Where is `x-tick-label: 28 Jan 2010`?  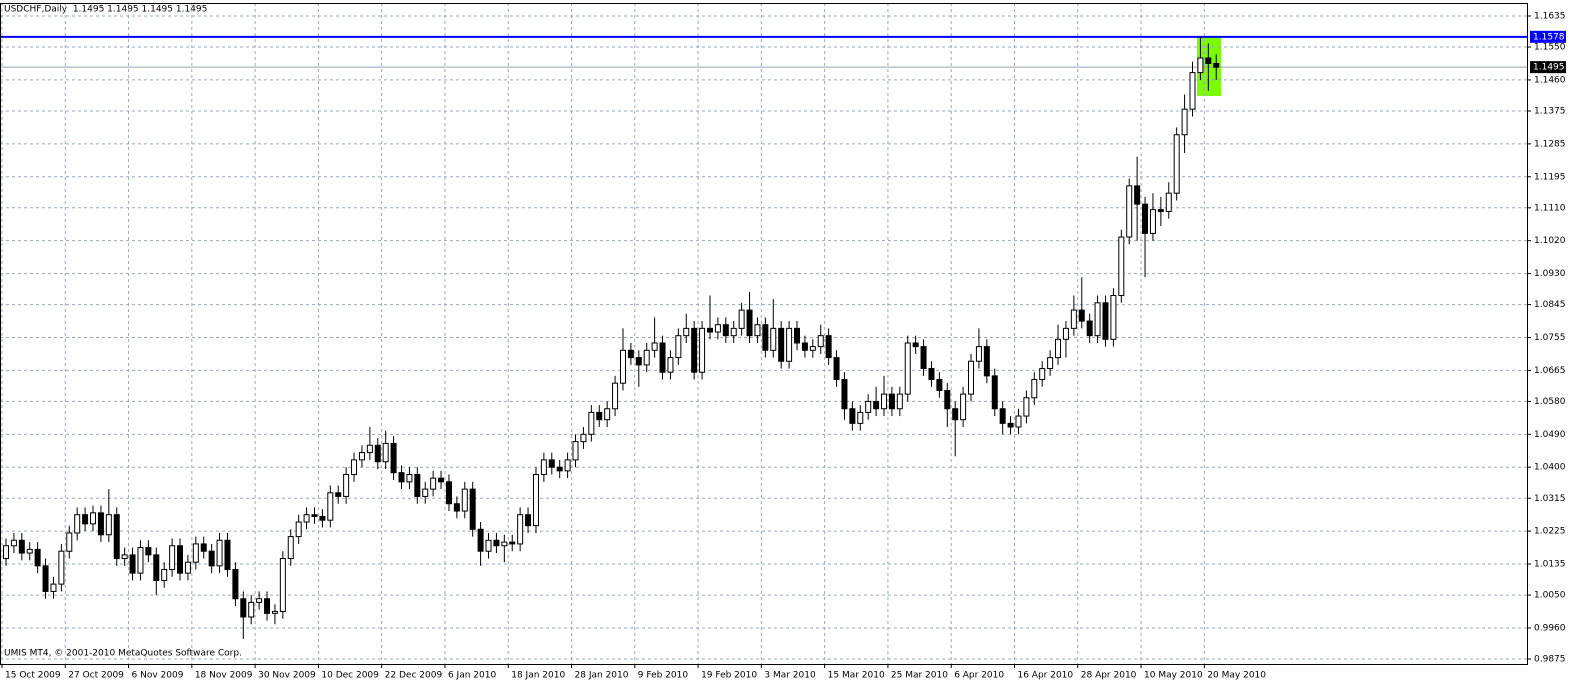
x-tick-label: 28 Jan 2010 is located at coordinates (602, 676).